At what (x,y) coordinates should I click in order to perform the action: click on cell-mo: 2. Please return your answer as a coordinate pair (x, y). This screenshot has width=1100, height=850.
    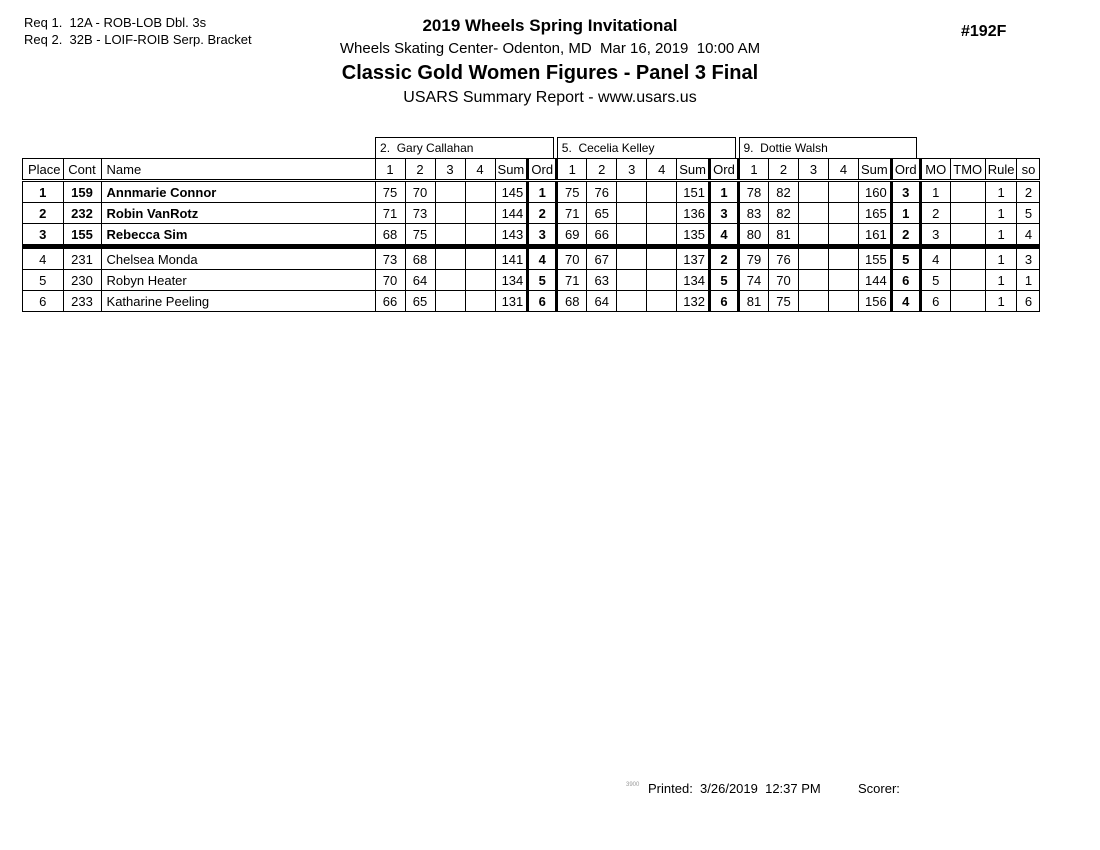
    Looking at the image, I should click on (935, 213).